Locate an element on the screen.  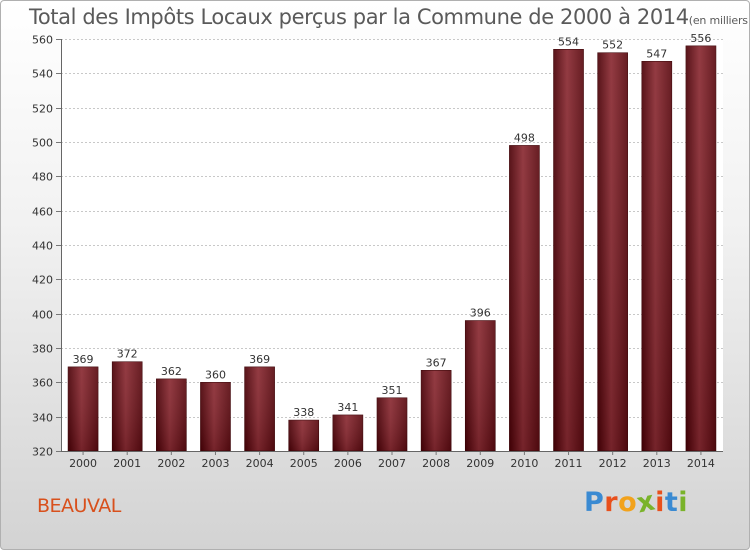
data-label: 552 is located at coordinates (612, 45).